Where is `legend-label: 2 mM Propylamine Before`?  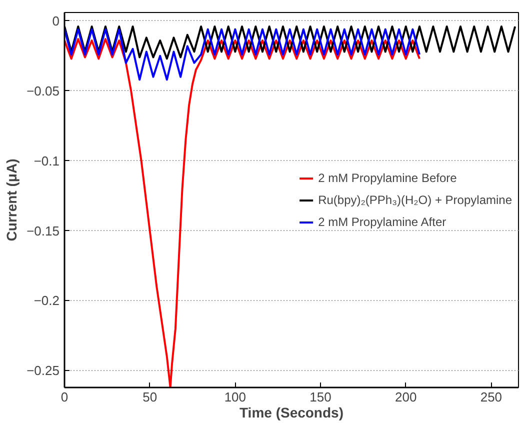
legend-label: 2 mM Propylamine Before is located at coordinates (387, 177).